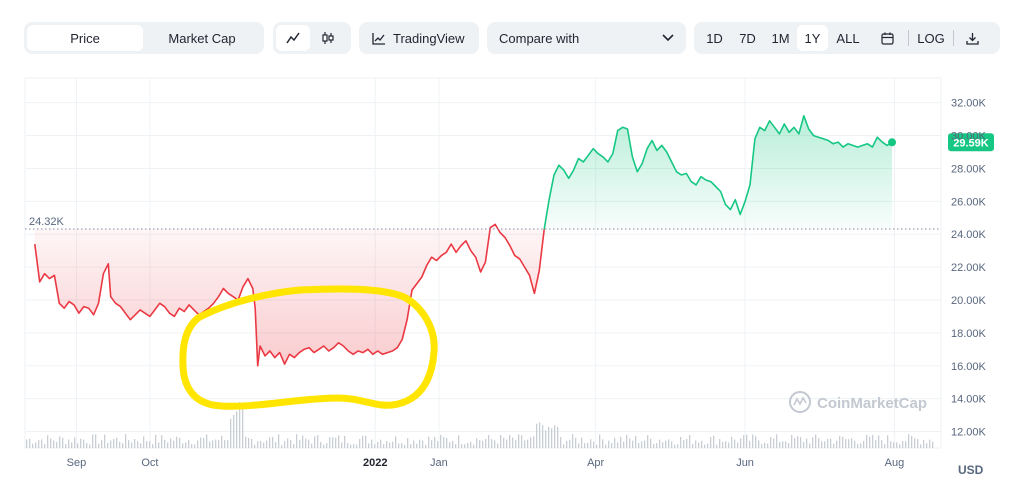 The width and height of the screenshot is (1011, 492). I want to click on download-button, so click(972, 38).